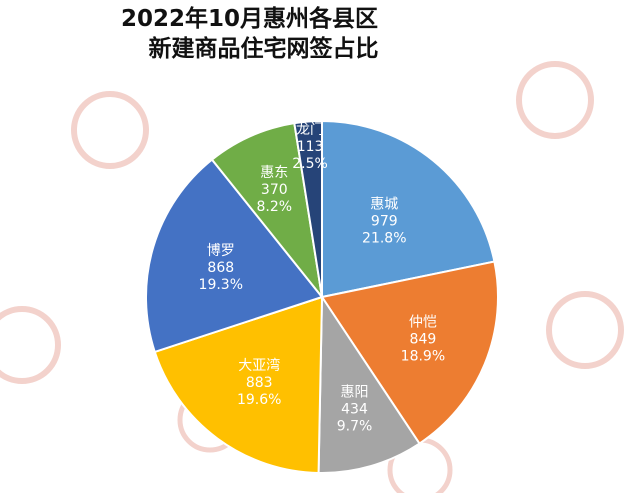 Image resolution: width=627 pixels, height=493 pixels. I want to click on chart-title-line-1: 2022年10月惠州各县区, so click(249, 19).